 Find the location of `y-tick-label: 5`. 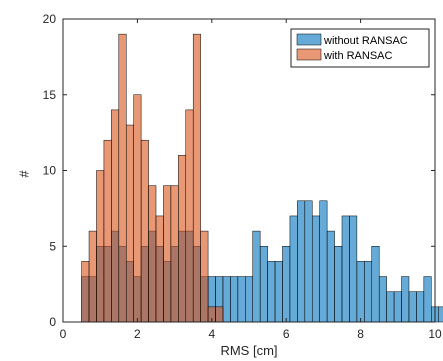

y-tick-label: 5 is located at coordinates (52, 246).